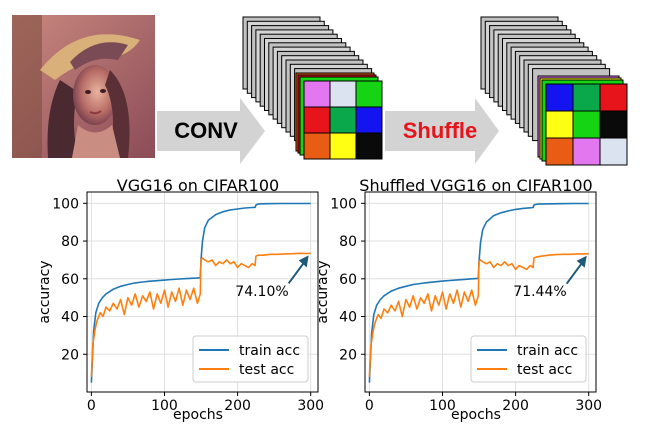 The width and height of the screenshot is (647, 430). Describe the element at coordinates (272, 277) in the screenshot. I see `final-accuracy-annotation: 74.10%` at that location.